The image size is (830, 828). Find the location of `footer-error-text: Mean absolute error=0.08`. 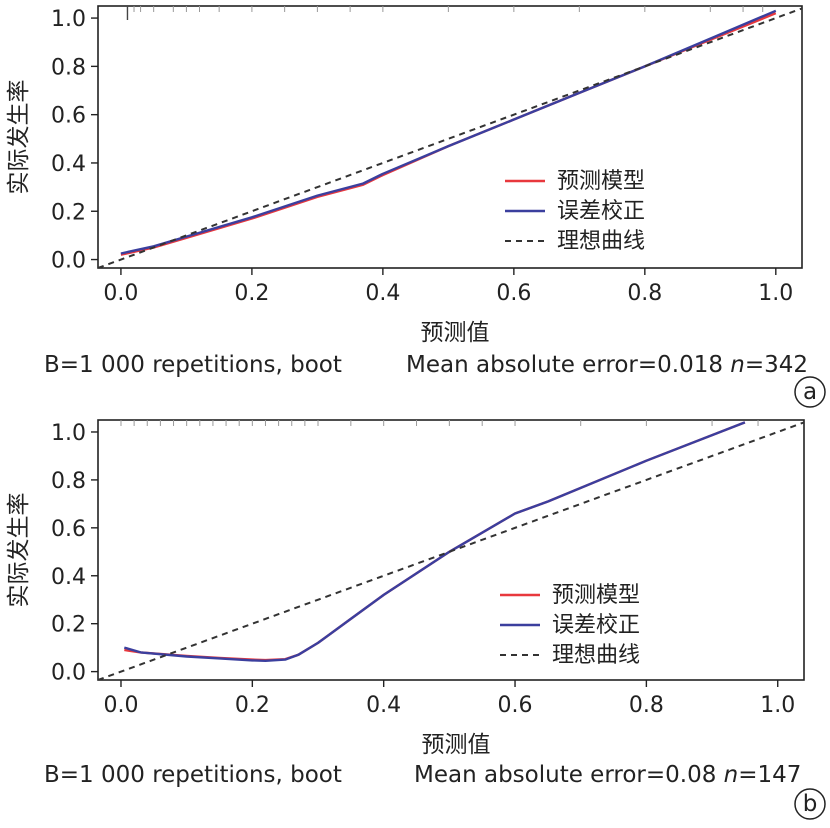

footer-error-text: Mean absolute error=0.08 is located at coordinates (569, 775).